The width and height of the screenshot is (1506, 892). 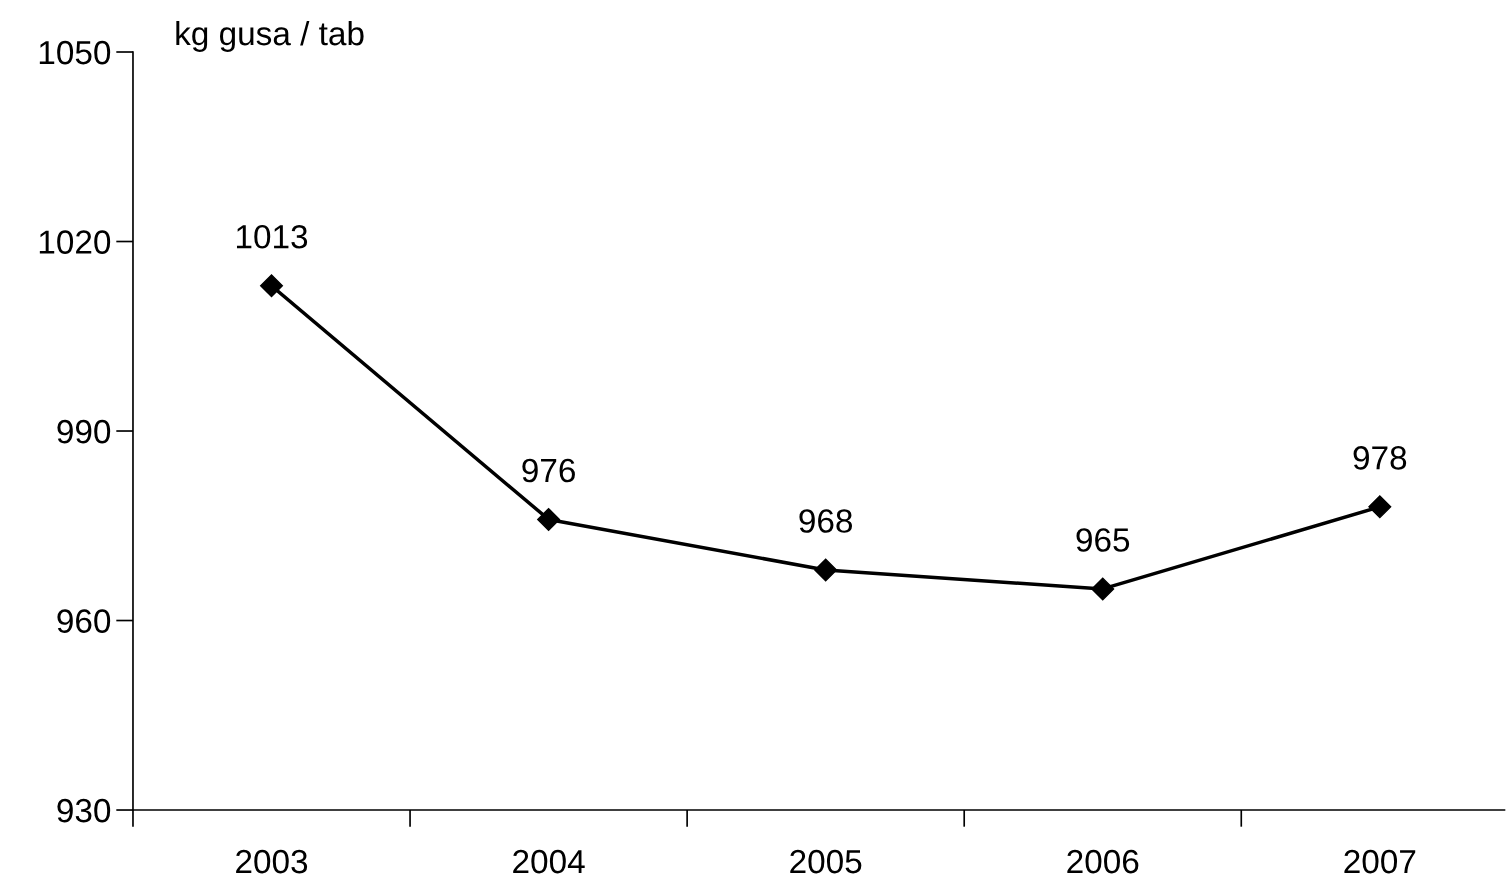 I want to click on y-tick-label: 1020, so click(x=75, y=242).